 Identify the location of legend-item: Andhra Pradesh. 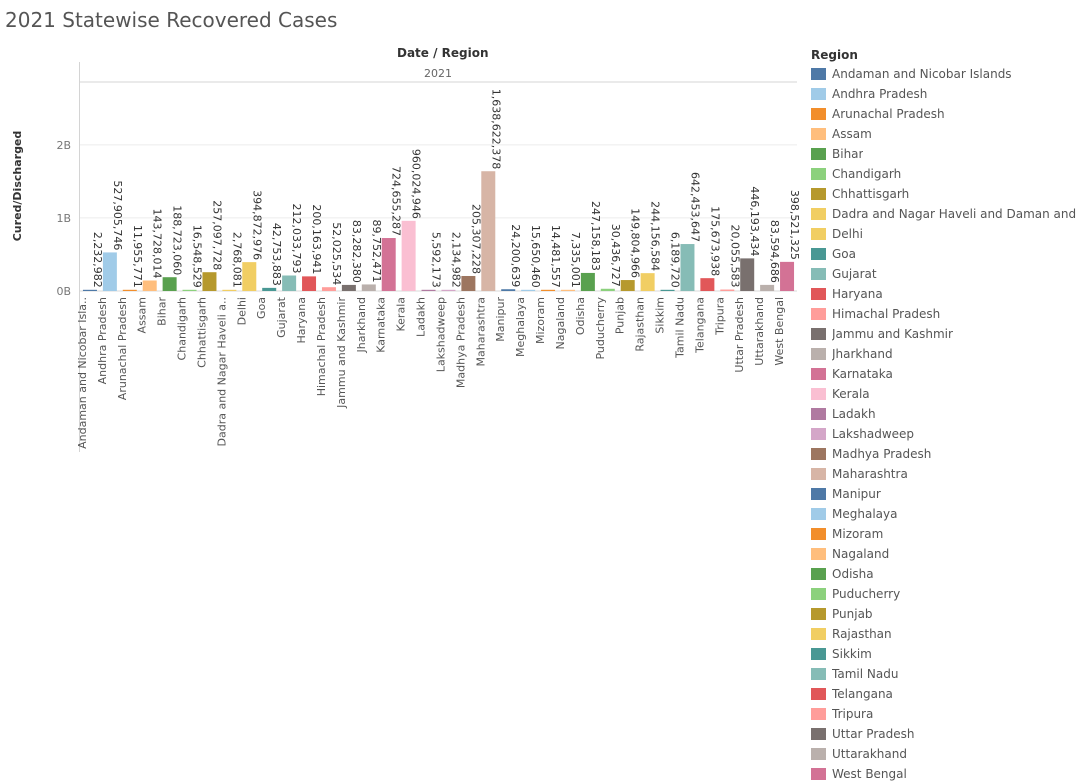
(946, 94).